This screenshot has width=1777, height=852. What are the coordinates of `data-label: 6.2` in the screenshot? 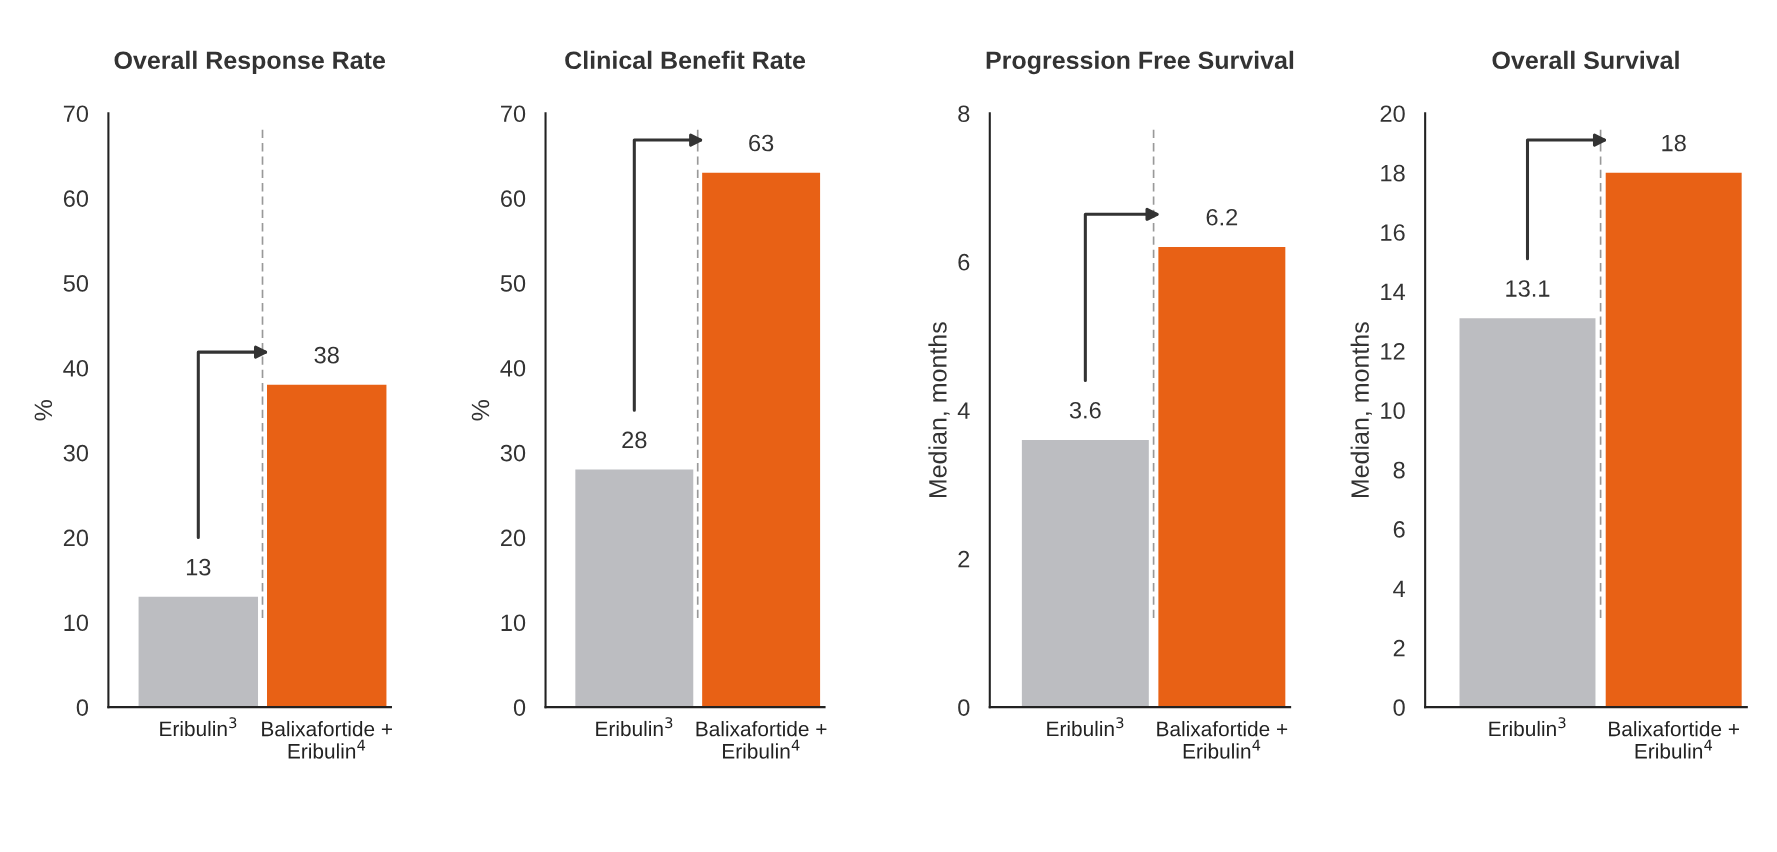 It's located at (1222, 217).